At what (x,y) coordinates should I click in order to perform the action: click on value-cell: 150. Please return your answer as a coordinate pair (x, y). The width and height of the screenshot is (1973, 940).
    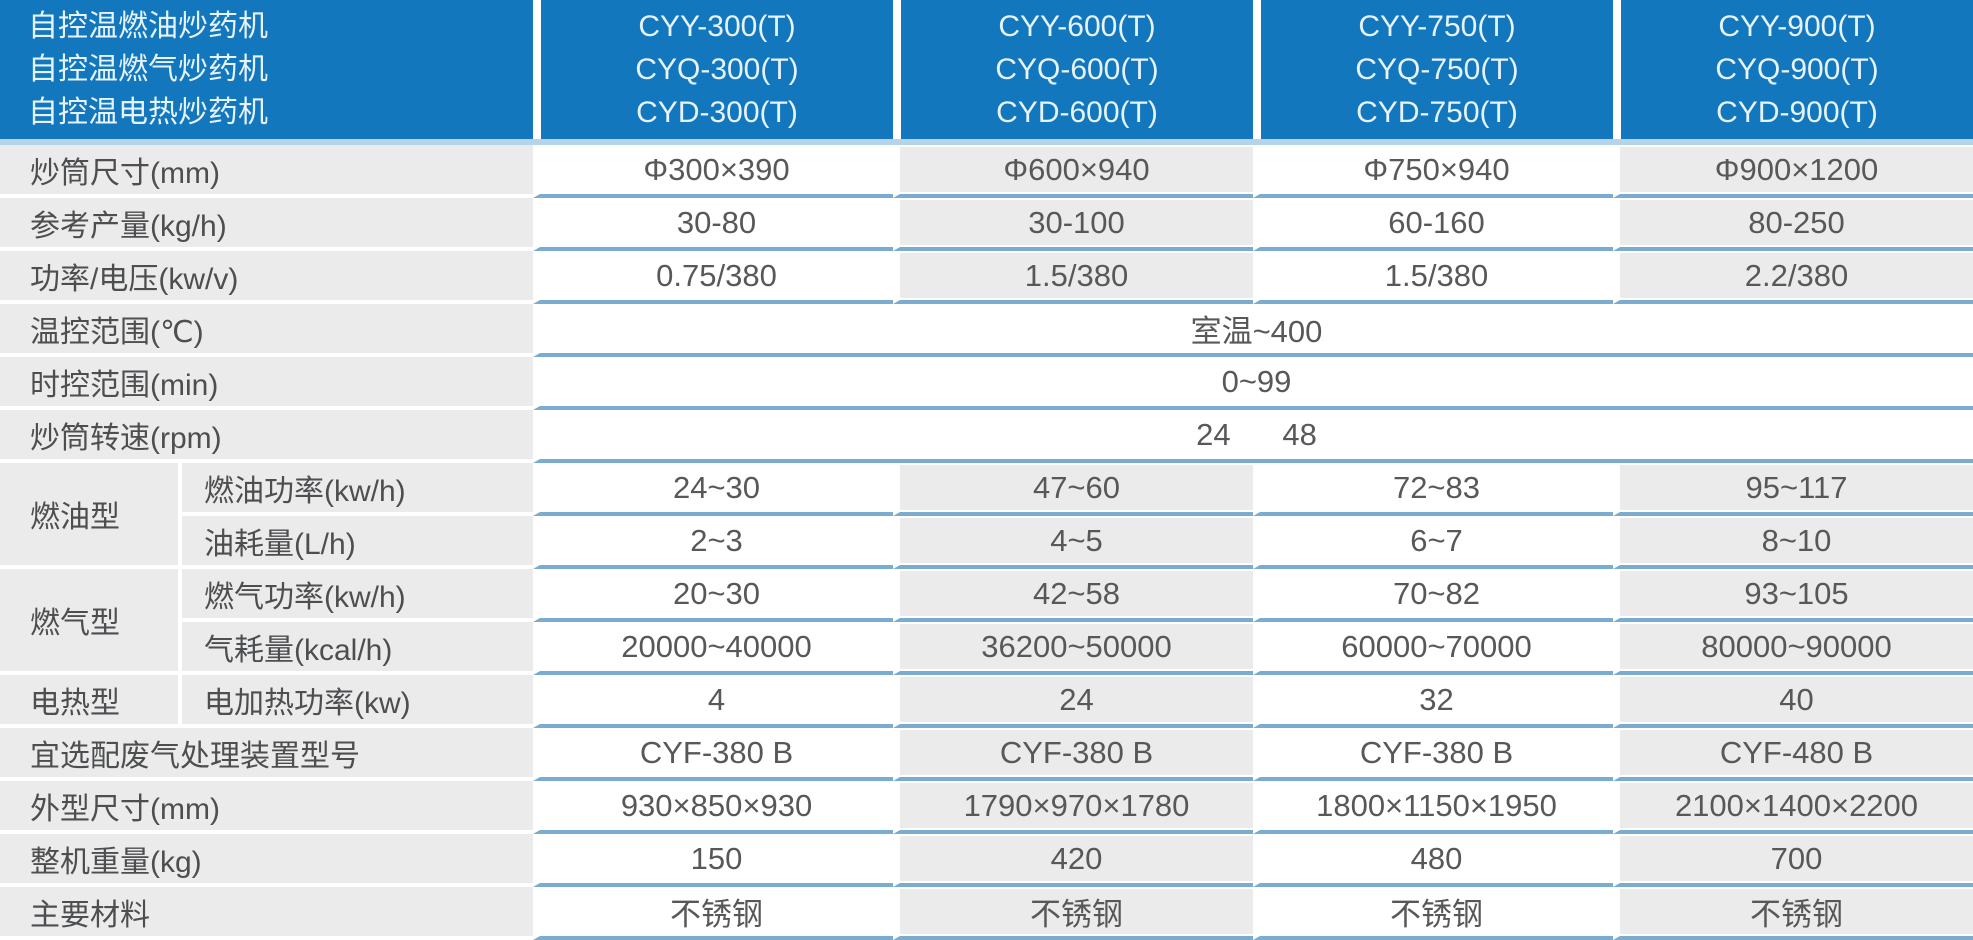
    Looking at the image, I should click on (713, 860).